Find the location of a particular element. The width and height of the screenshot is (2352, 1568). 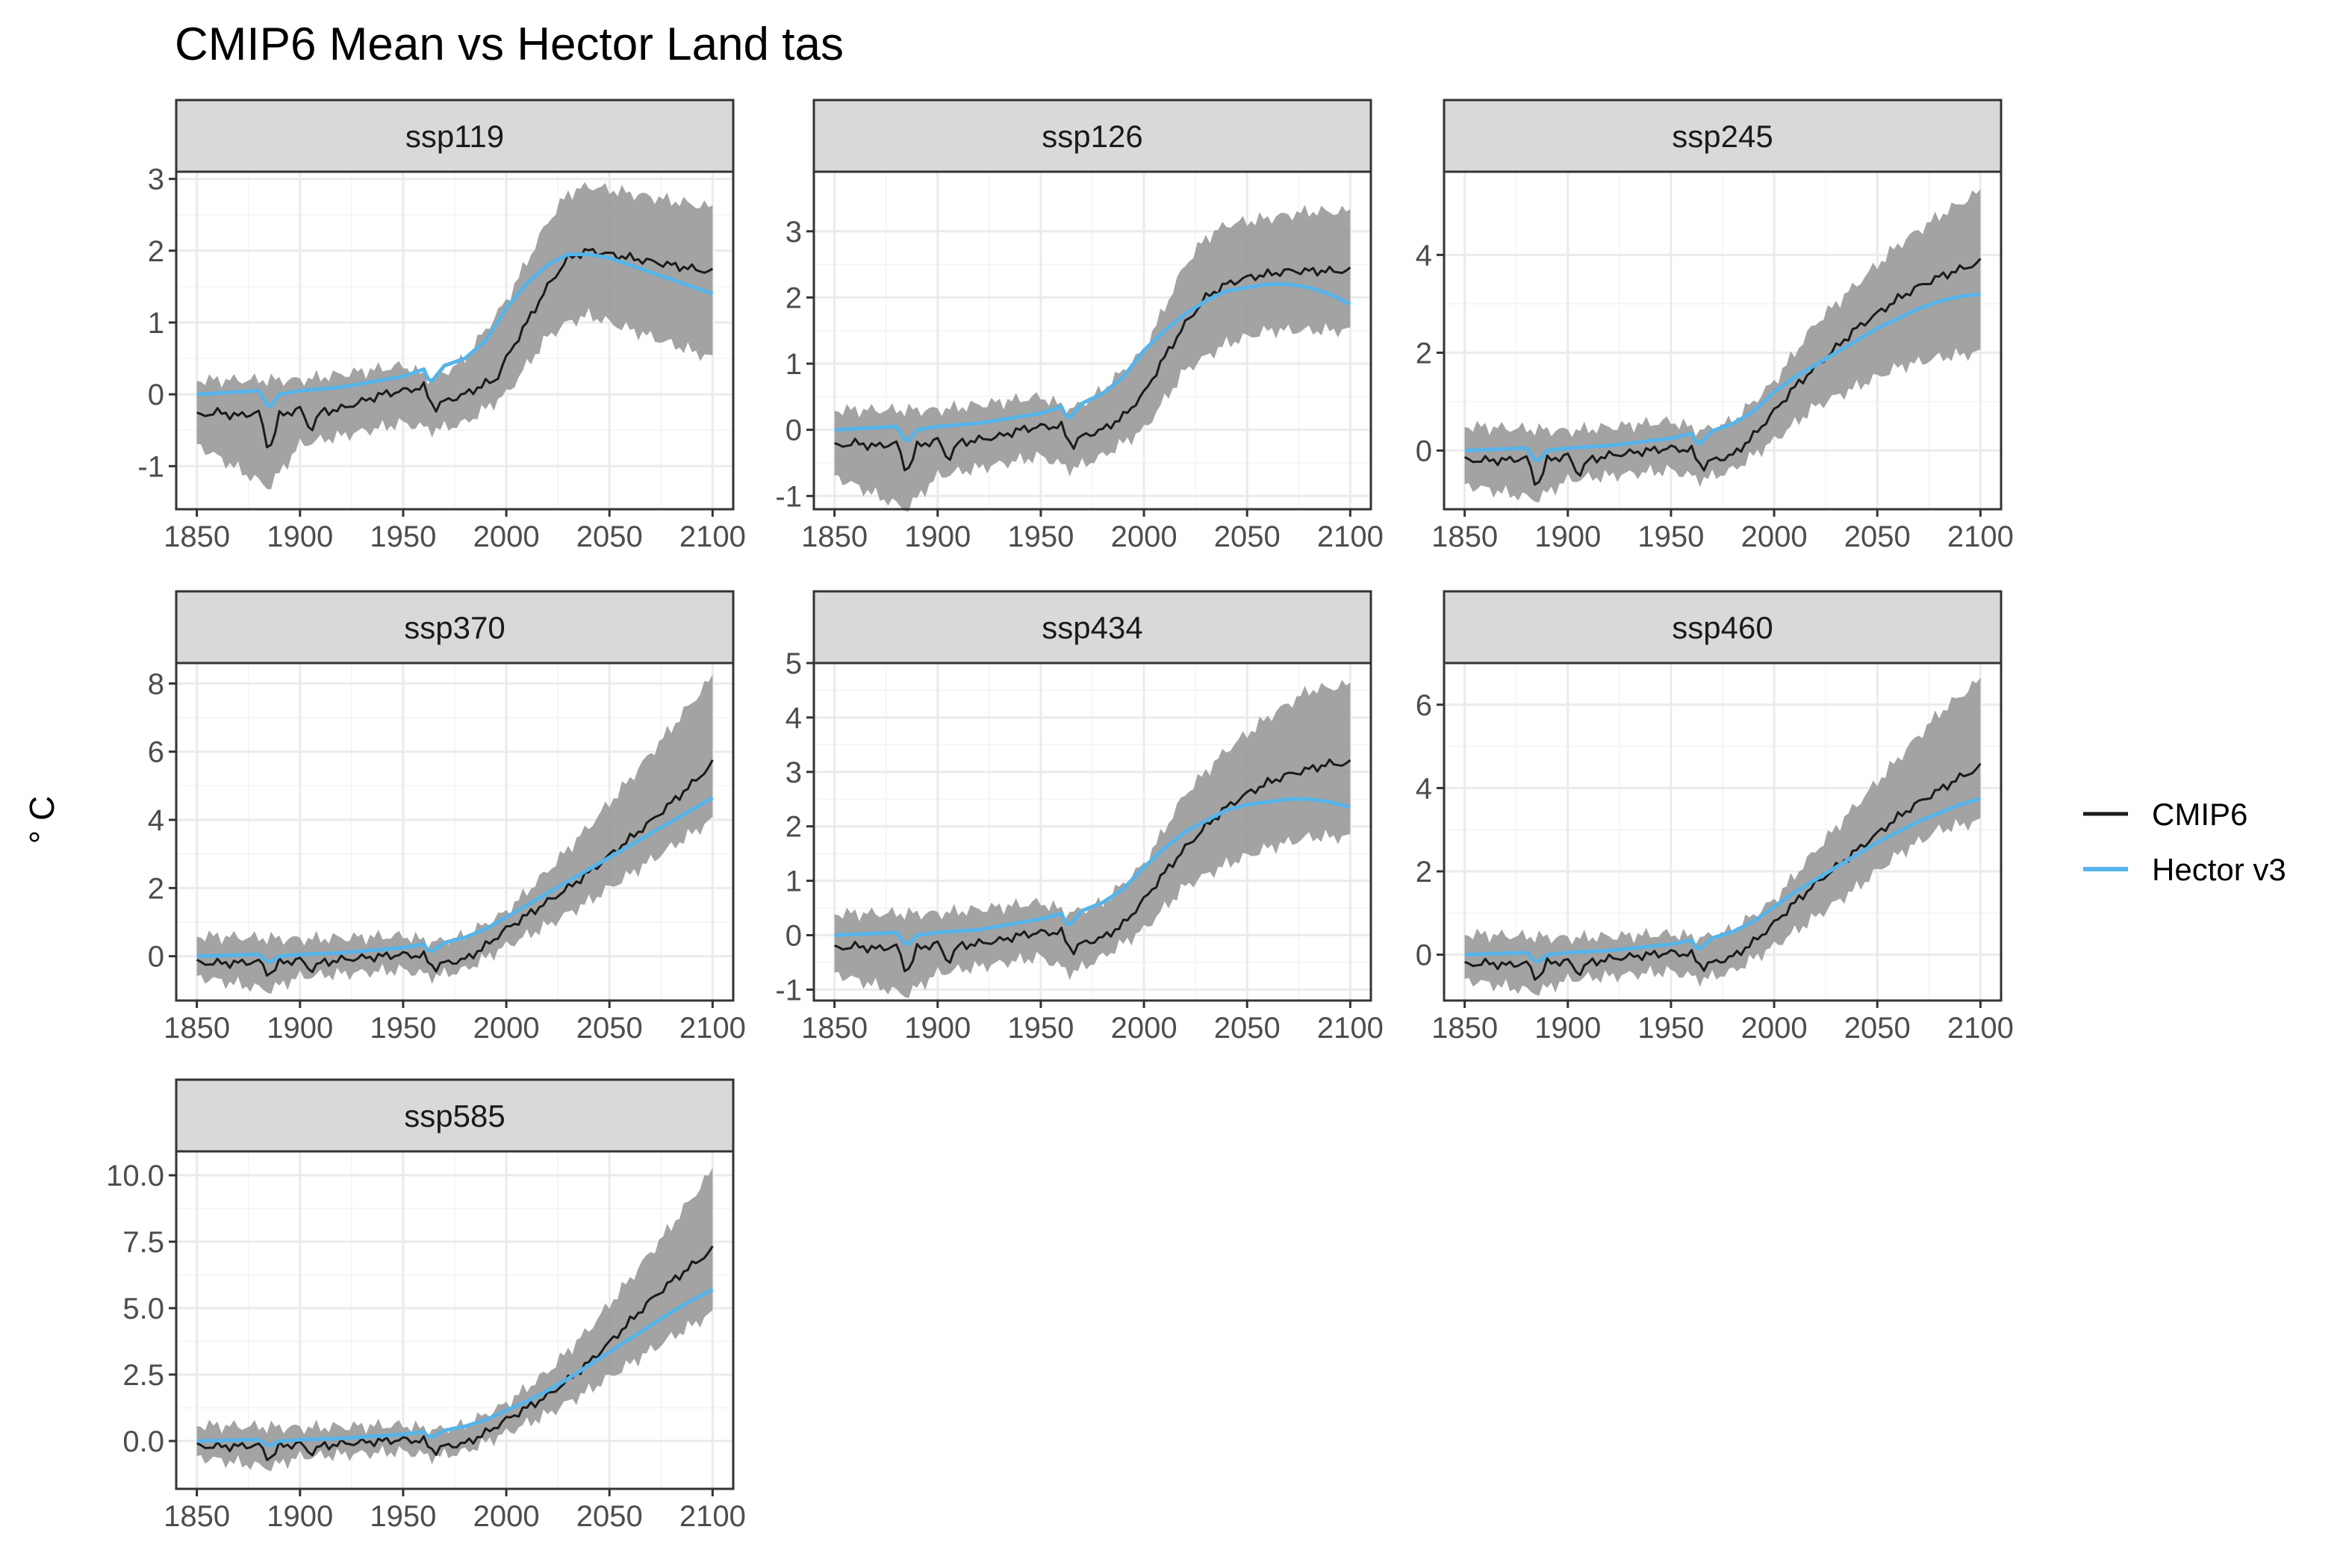

facet-strip-label: ssp370 is located at coordinates (454, 627).